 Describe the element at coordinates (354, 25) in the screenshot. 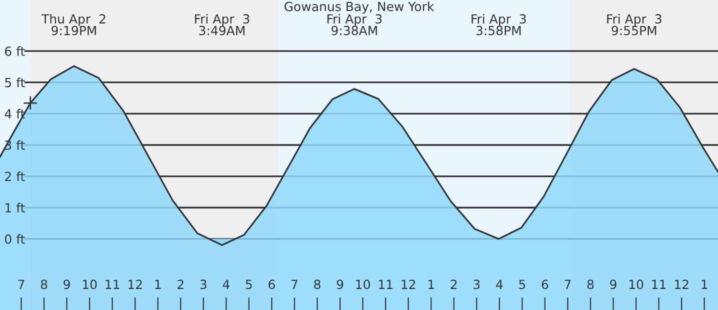

I see `annotation: Fri Apr 3 9:38AM` at that location.